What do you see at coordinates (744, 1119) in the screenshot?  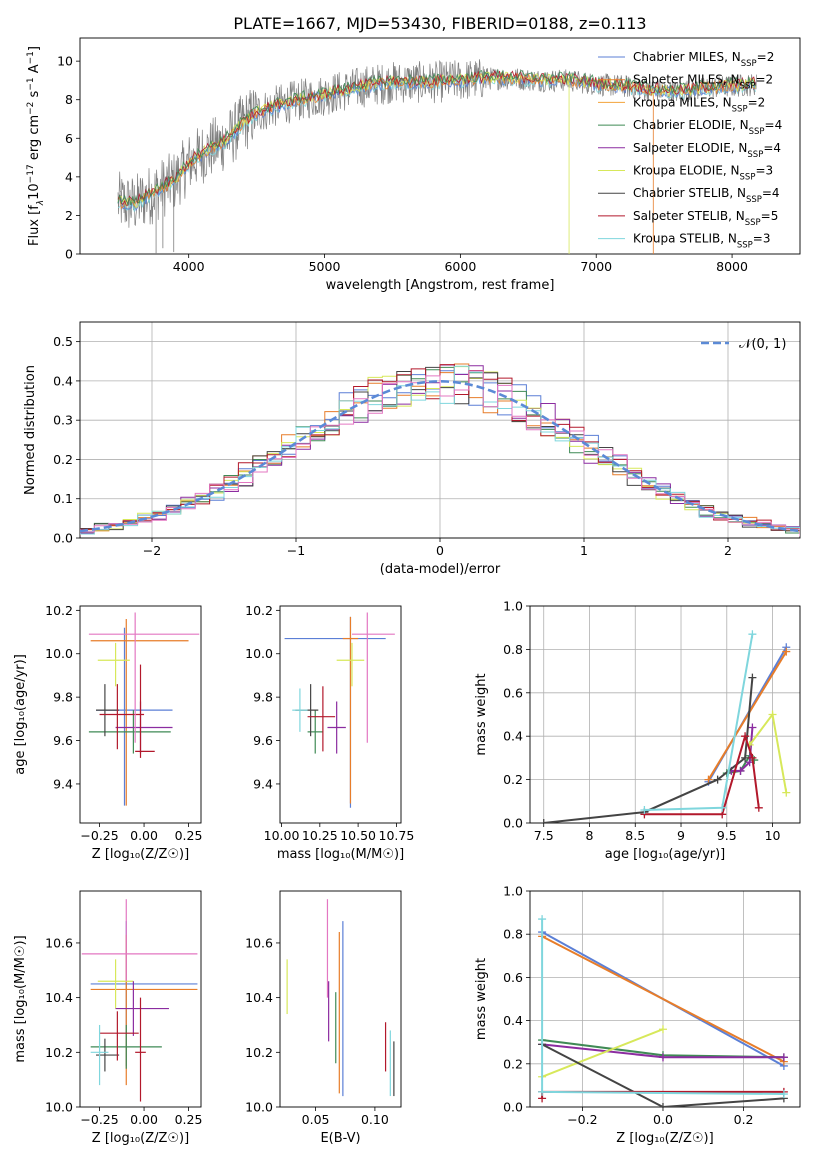 I see `x-tick-label: 0.2` at bounding box center [744, 1119].